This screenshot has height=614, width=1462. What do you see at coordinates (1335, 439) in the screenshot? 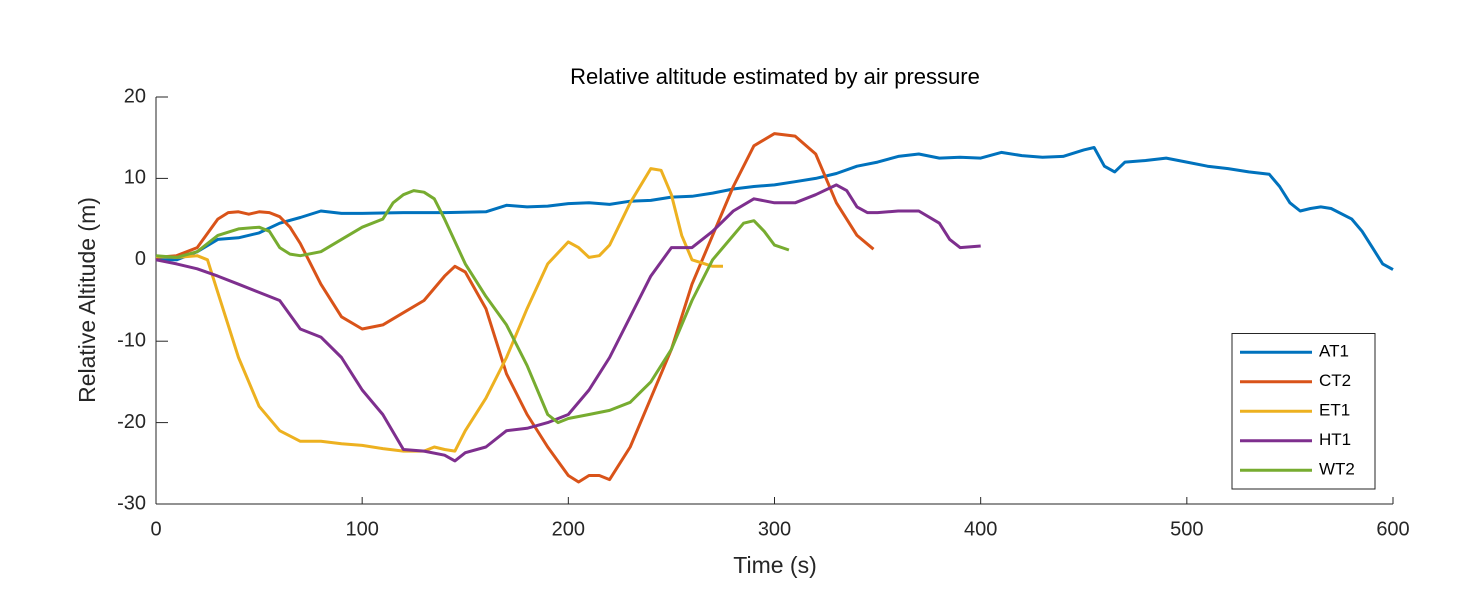
I see `legend-label: HT1` at bounding box center [1335, 439].